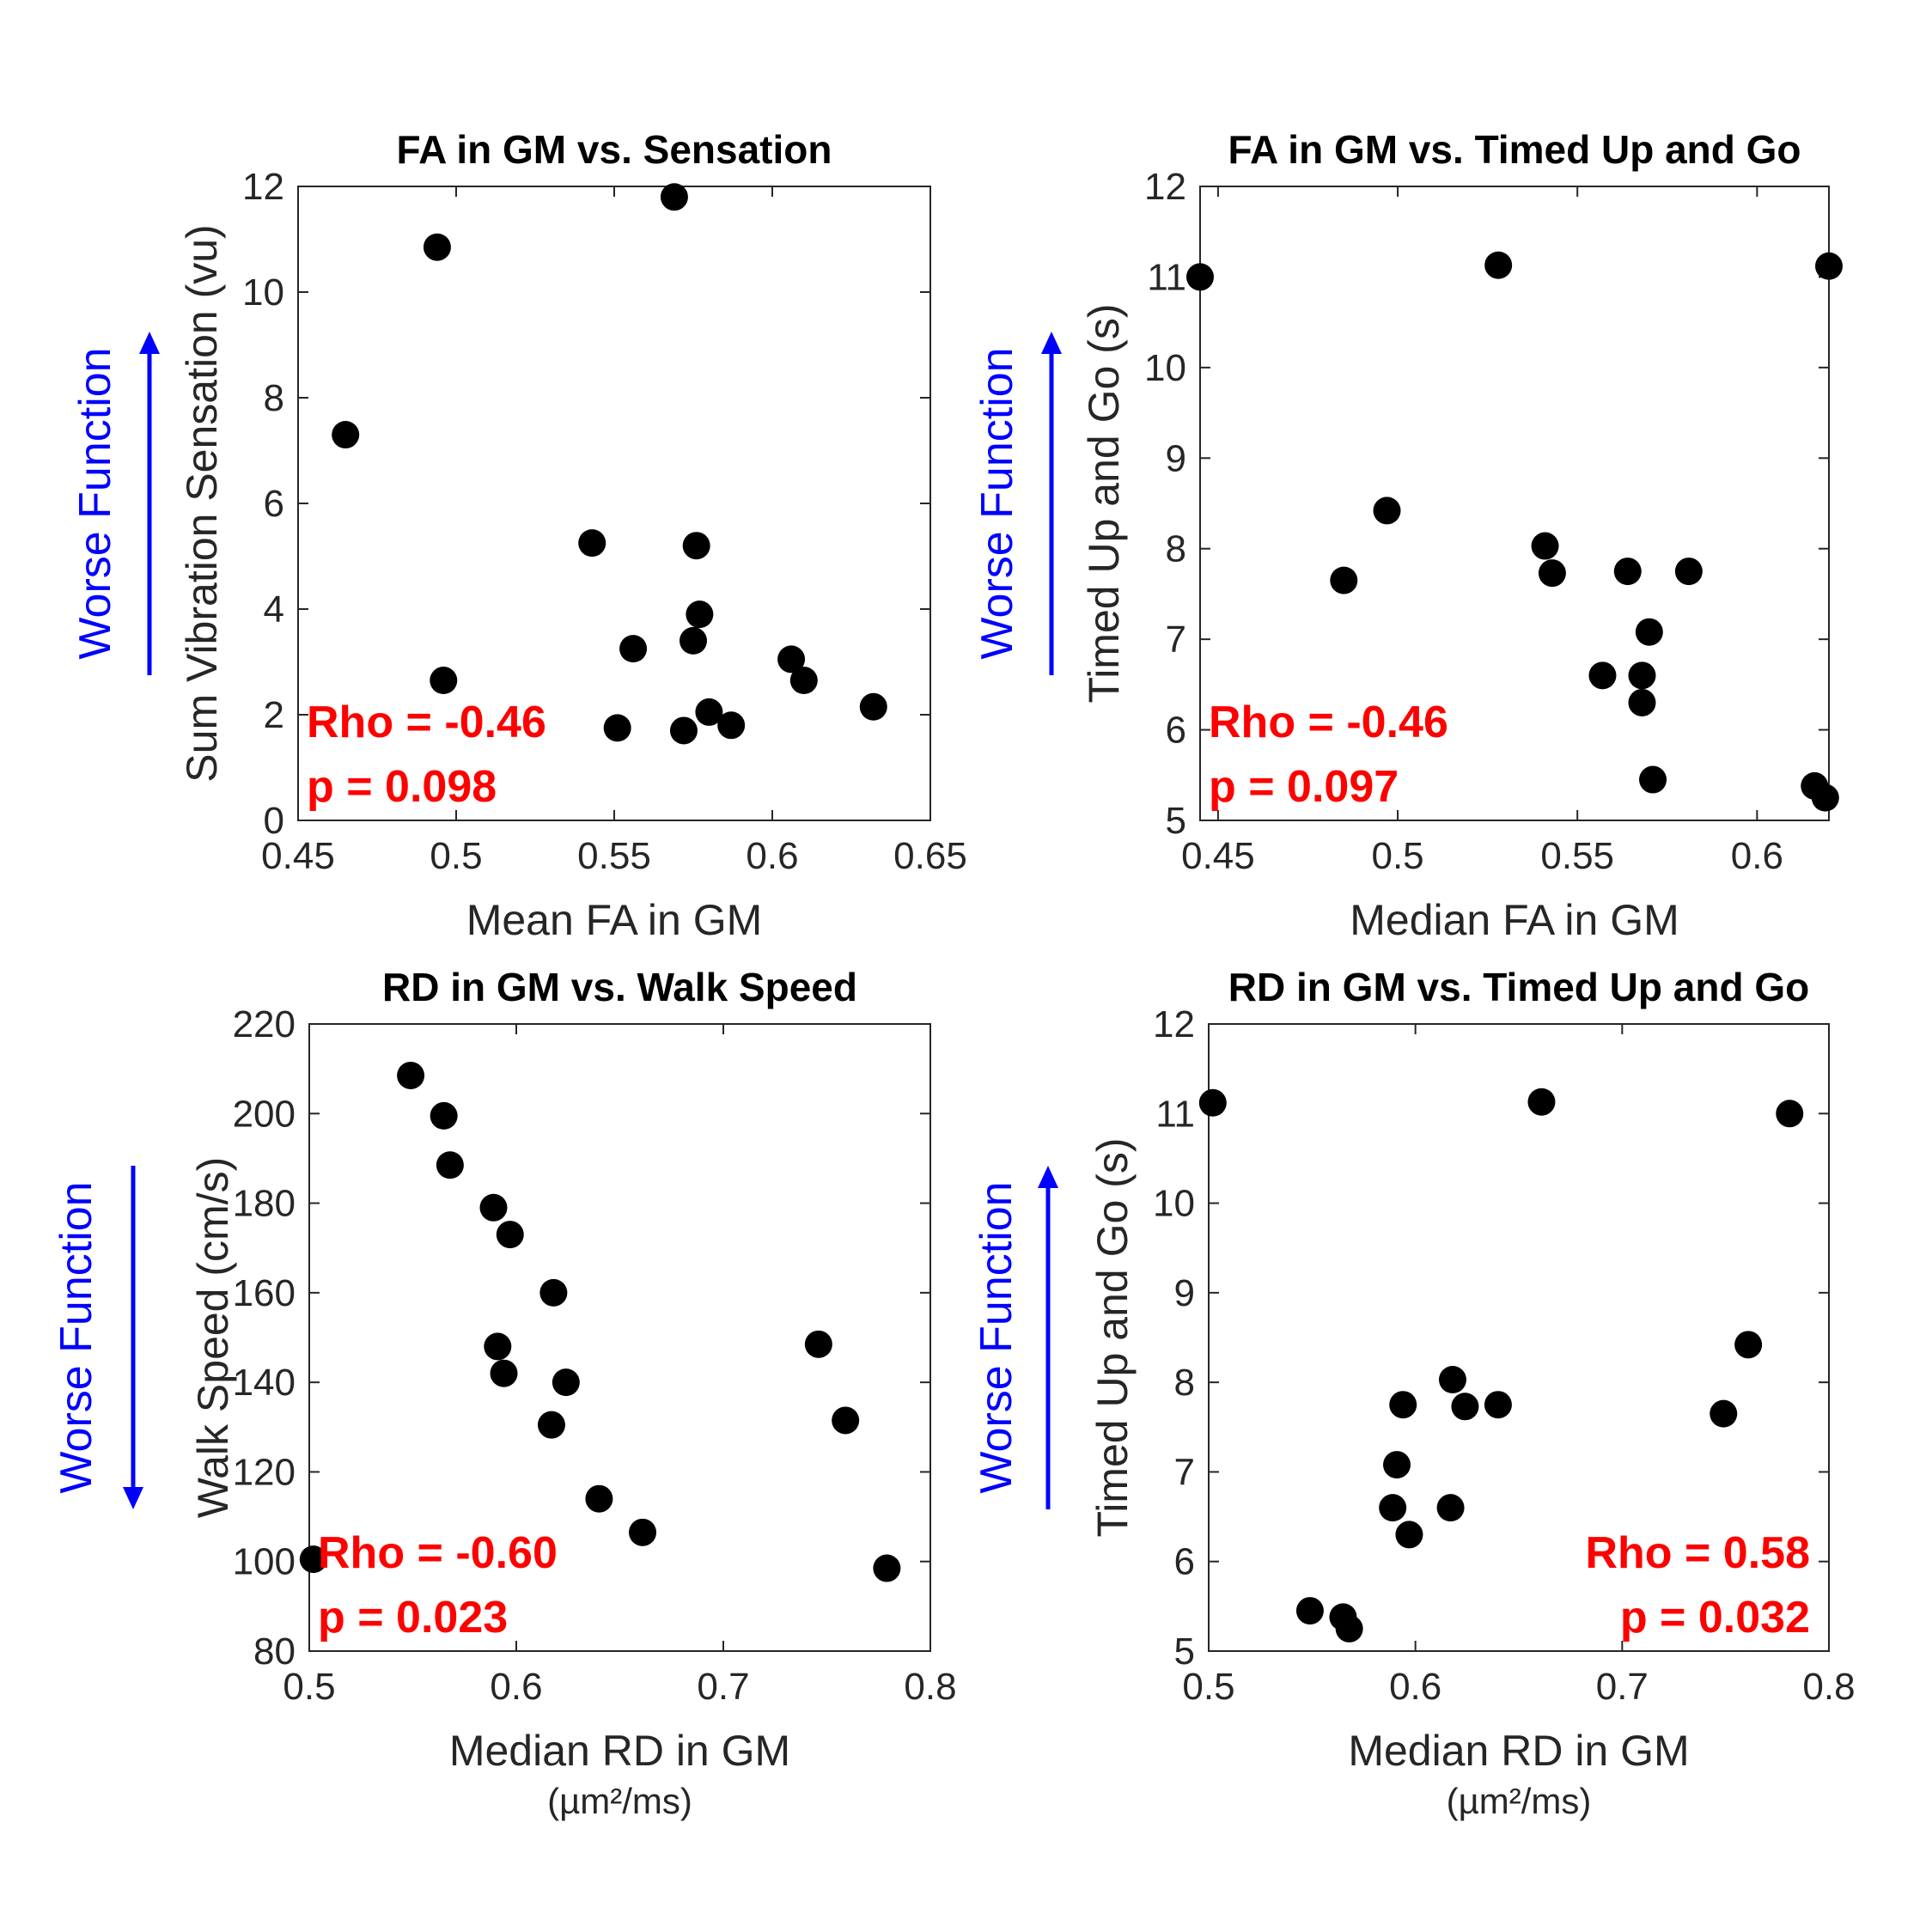 The width and height of the screenshot is (1932, 1932). Describe the element at coordinates (1518, 987) in the screenshot. I see `chart-title: RD in GM vs. Timed Up and Go` at that location.